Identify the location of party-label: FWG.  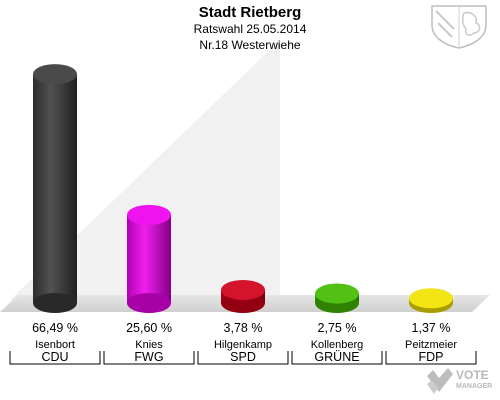
(148, 357).